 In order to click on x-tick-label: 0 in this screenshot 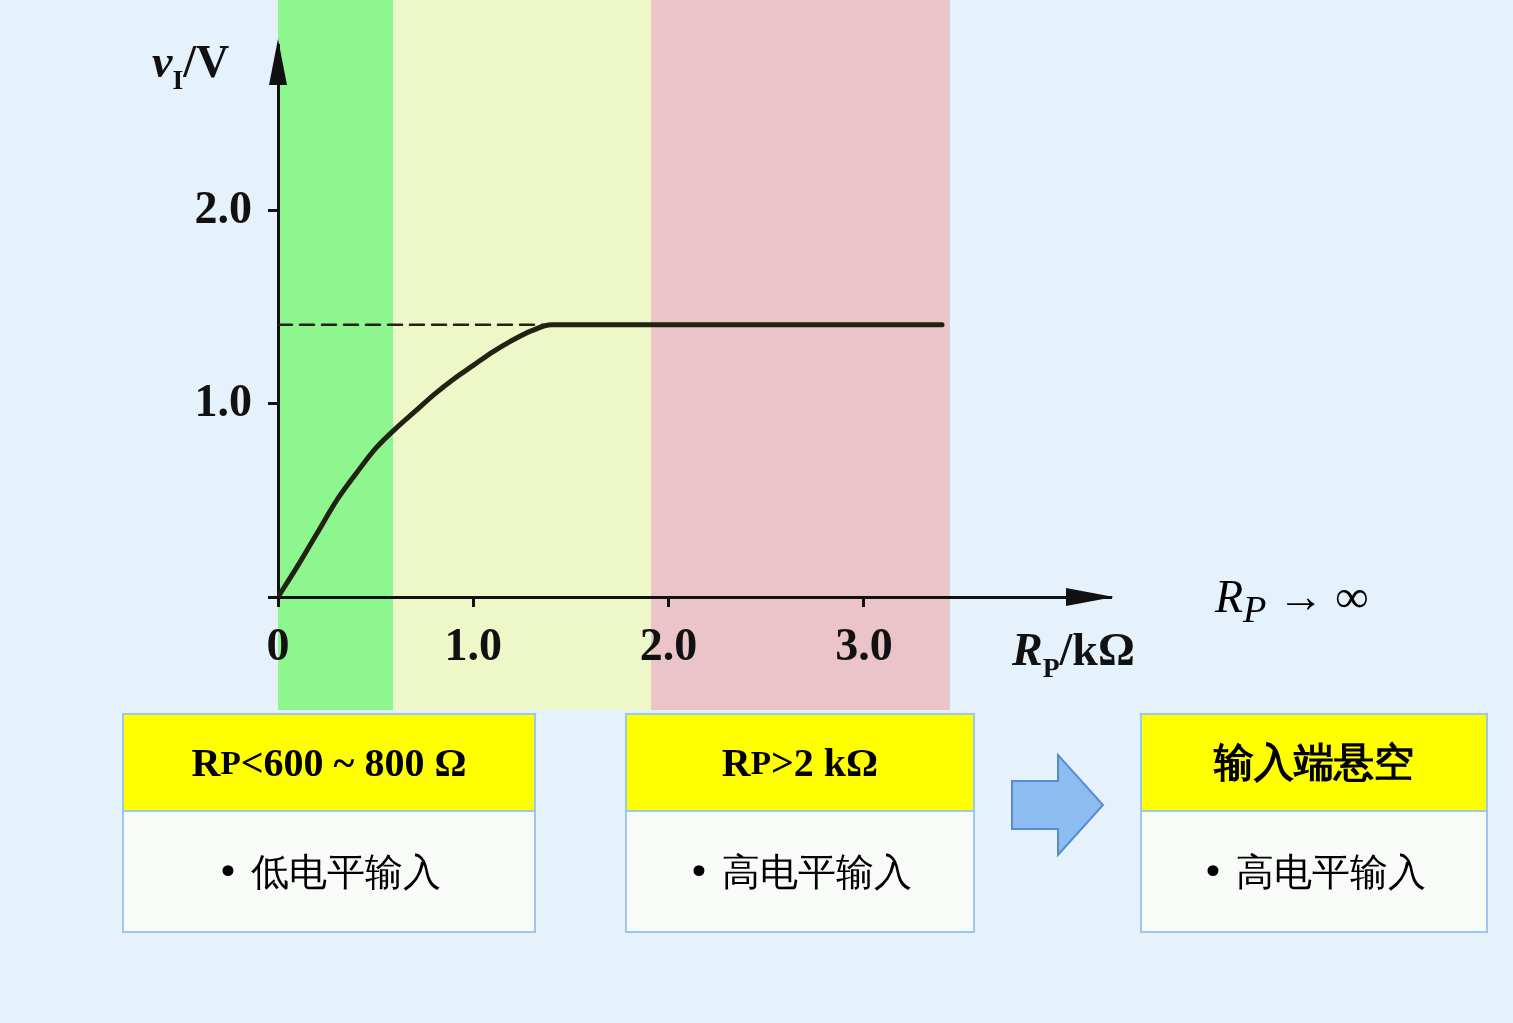, I will do `click(278, 645)`.